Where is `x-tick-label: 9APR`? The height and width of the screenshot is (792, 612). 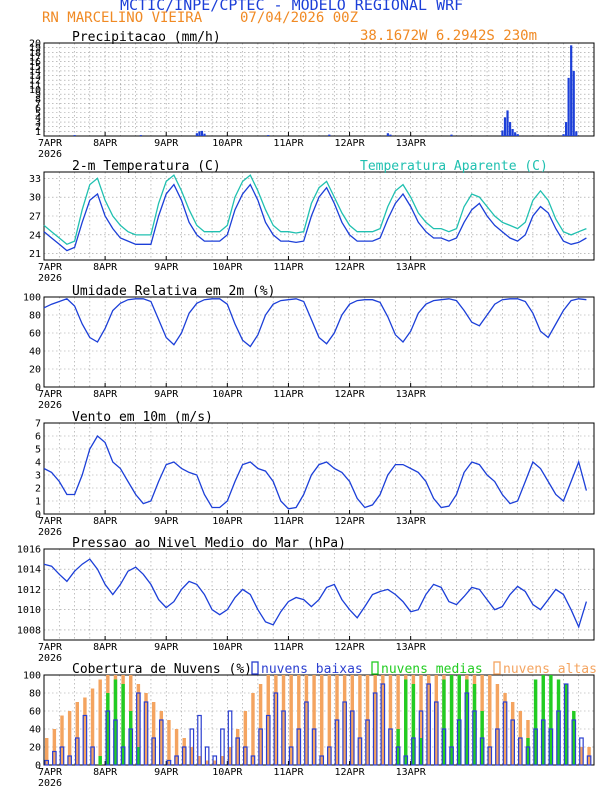 x-tick-label: 9APR is located at coordinates (166, 143).